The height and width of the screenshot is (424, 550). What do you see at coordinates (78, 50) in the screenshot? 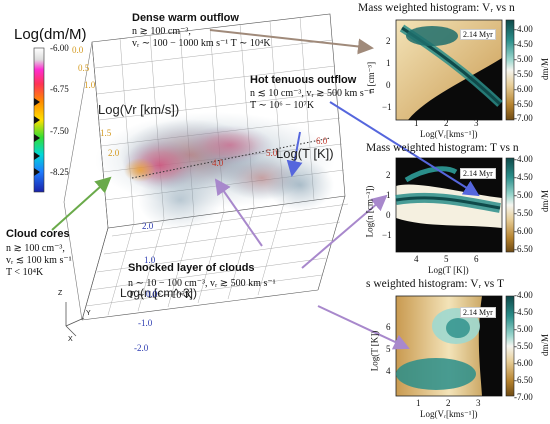
I see `cube-vr-tick: 0.0` at bounding box center [78, 50].